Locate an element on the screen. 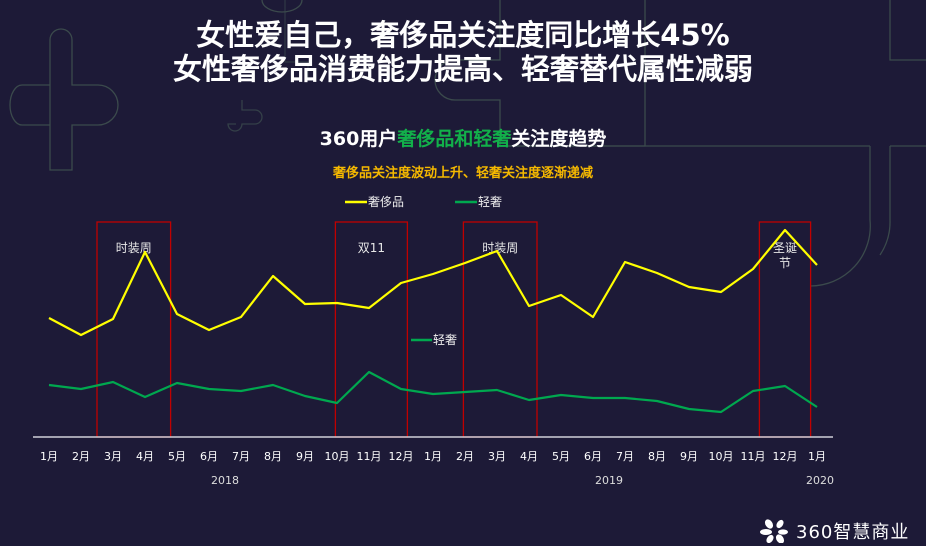  annotation-label: 双11 is located at coordinates (371, 248).